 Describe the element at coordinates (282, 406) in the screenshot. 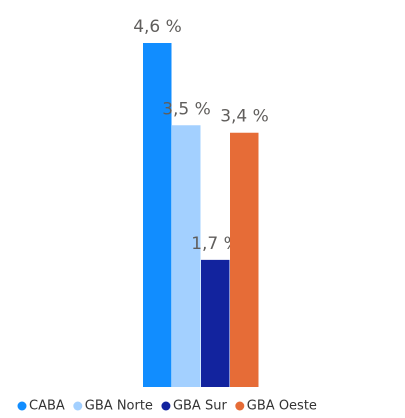

I see `legend-label: GBA Oeste` at that location.